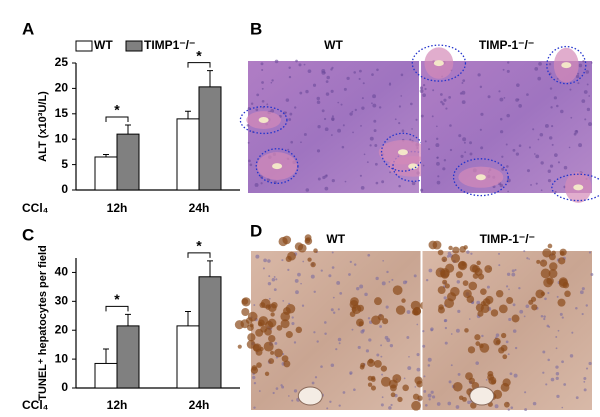 This screenshot has width=600, height=417. What do you see at coordinates (566, 65) in the screenshot?
I see `necrosis-outline` at bounding box center [566, 65].